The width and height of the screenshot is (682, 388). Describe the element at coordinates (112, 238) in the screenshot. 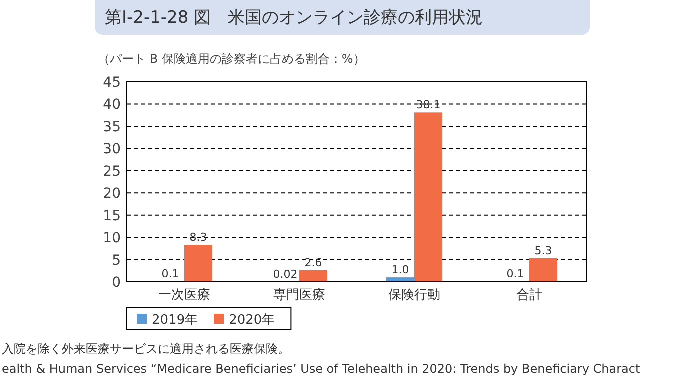

I see `y-tick-label: 10` at that location.